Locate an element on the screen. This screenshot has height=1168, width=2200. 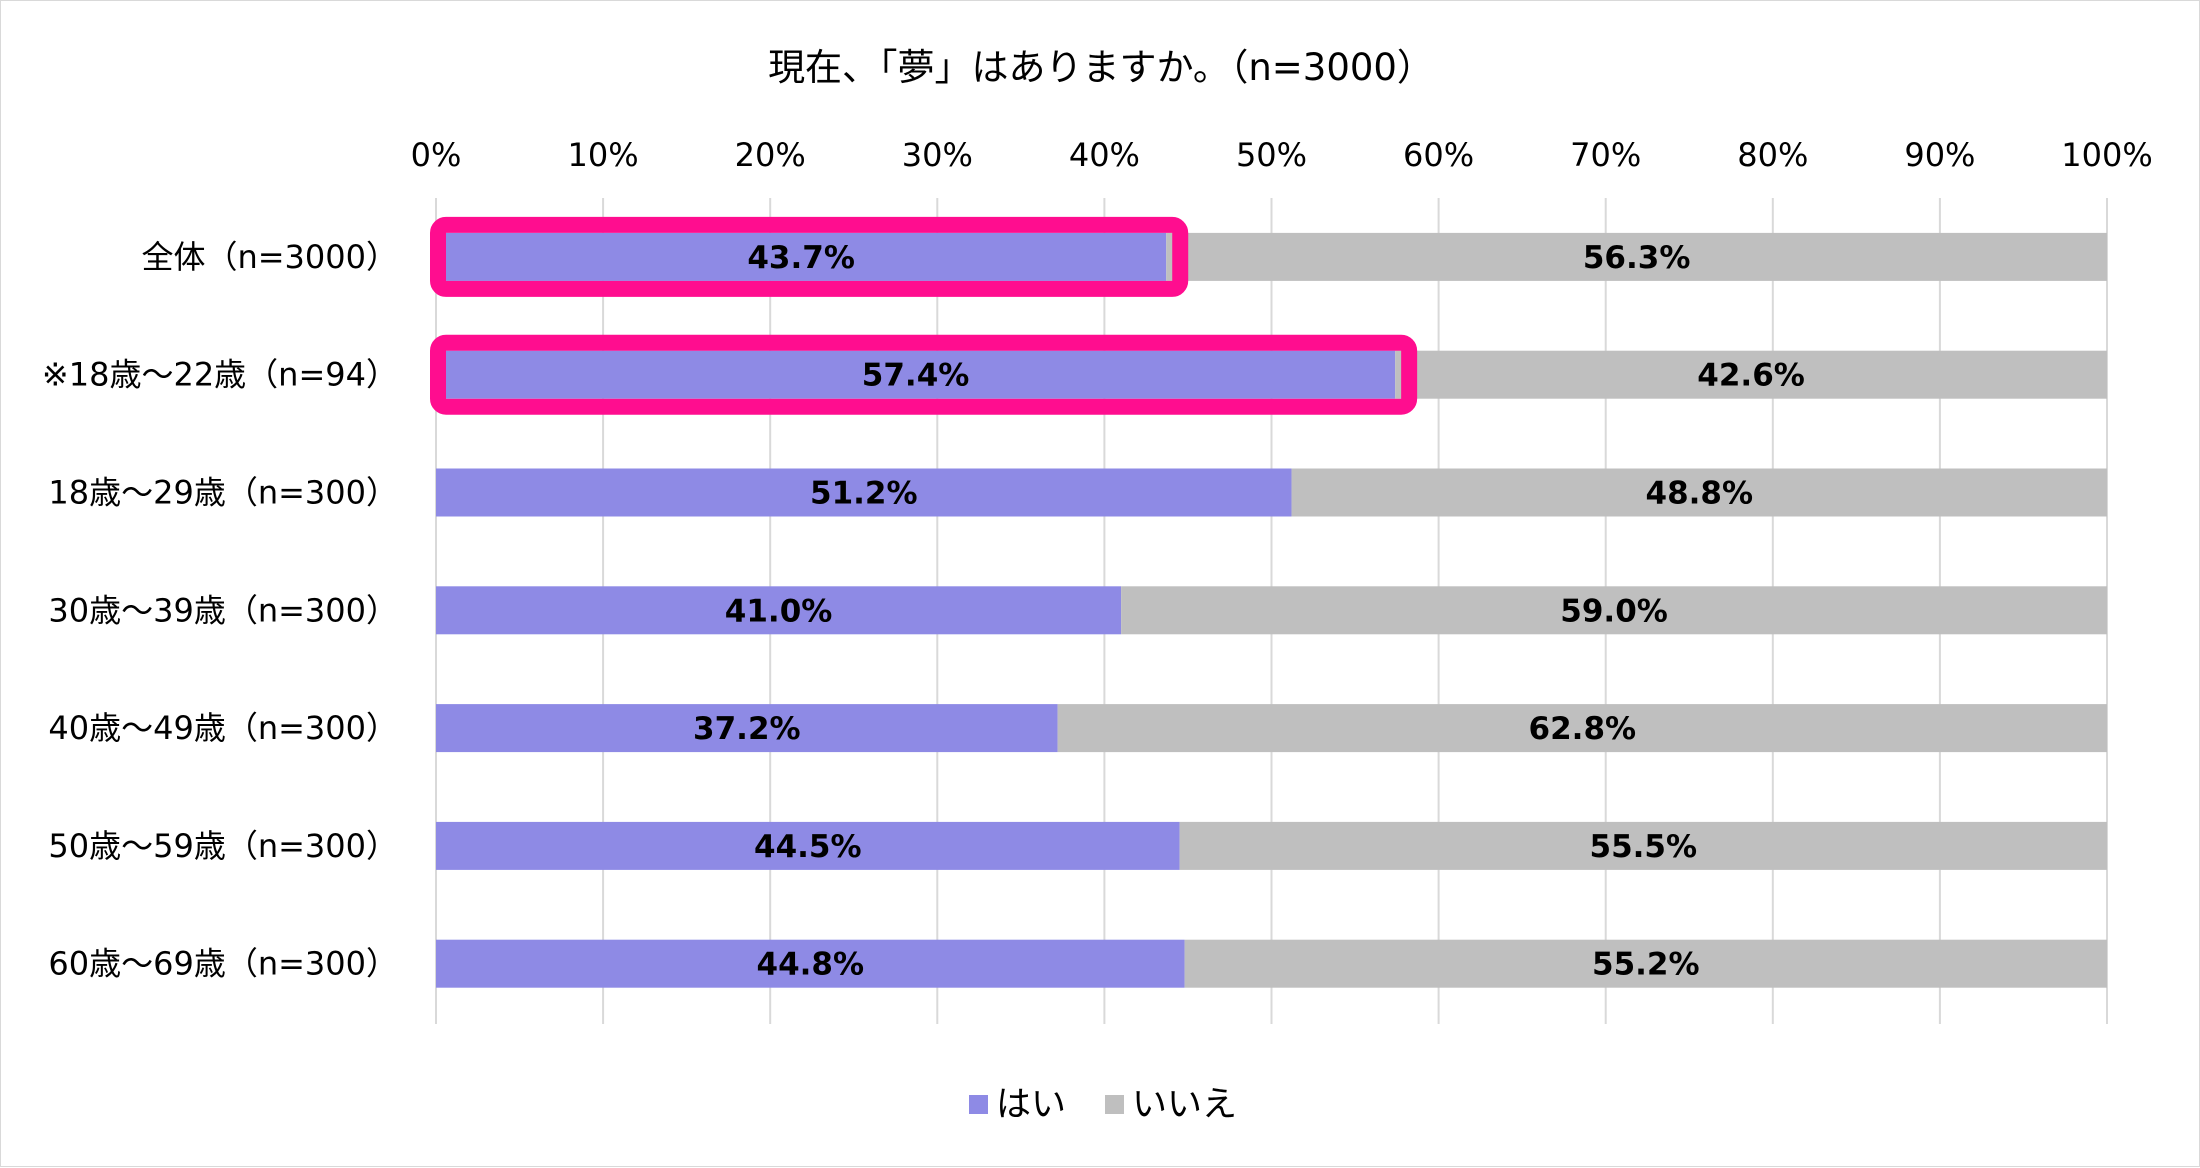
category-label: ※18歳～22歳（n=94） is located at coordinates (220, 375).